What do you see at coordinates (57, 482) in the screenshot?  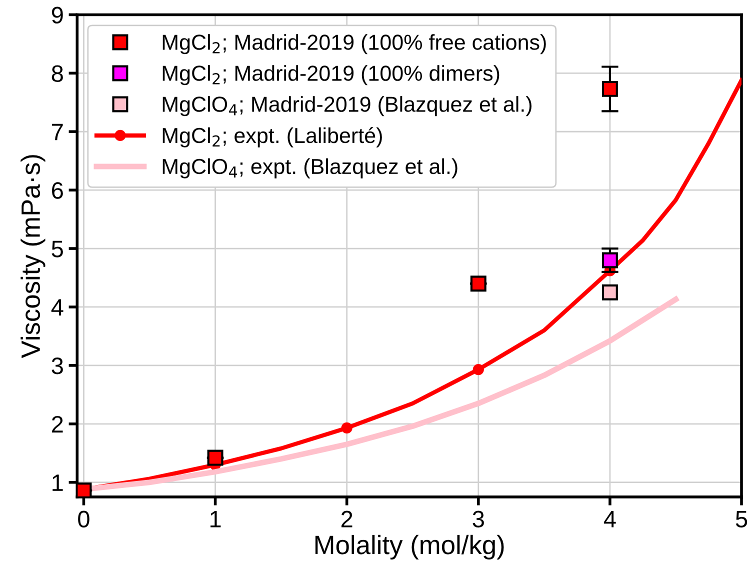 I see `y-tick-label: 1` at bounding box center [57, 482].